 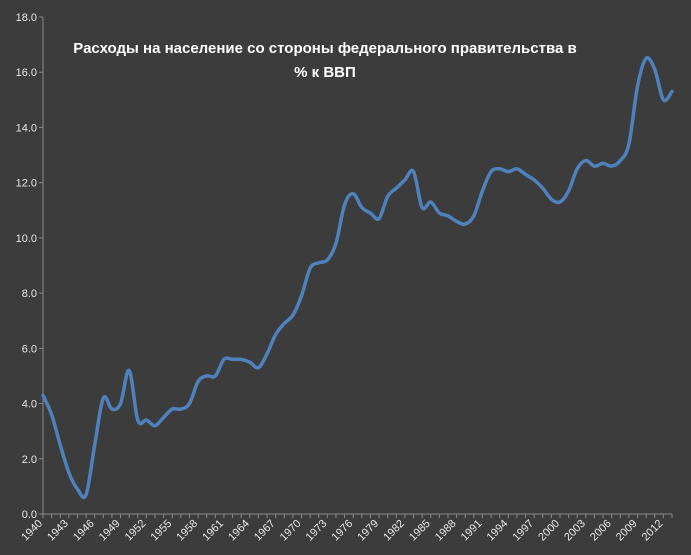 I want to click on y-tick-label: 6.0, so click(x=29, y=349).